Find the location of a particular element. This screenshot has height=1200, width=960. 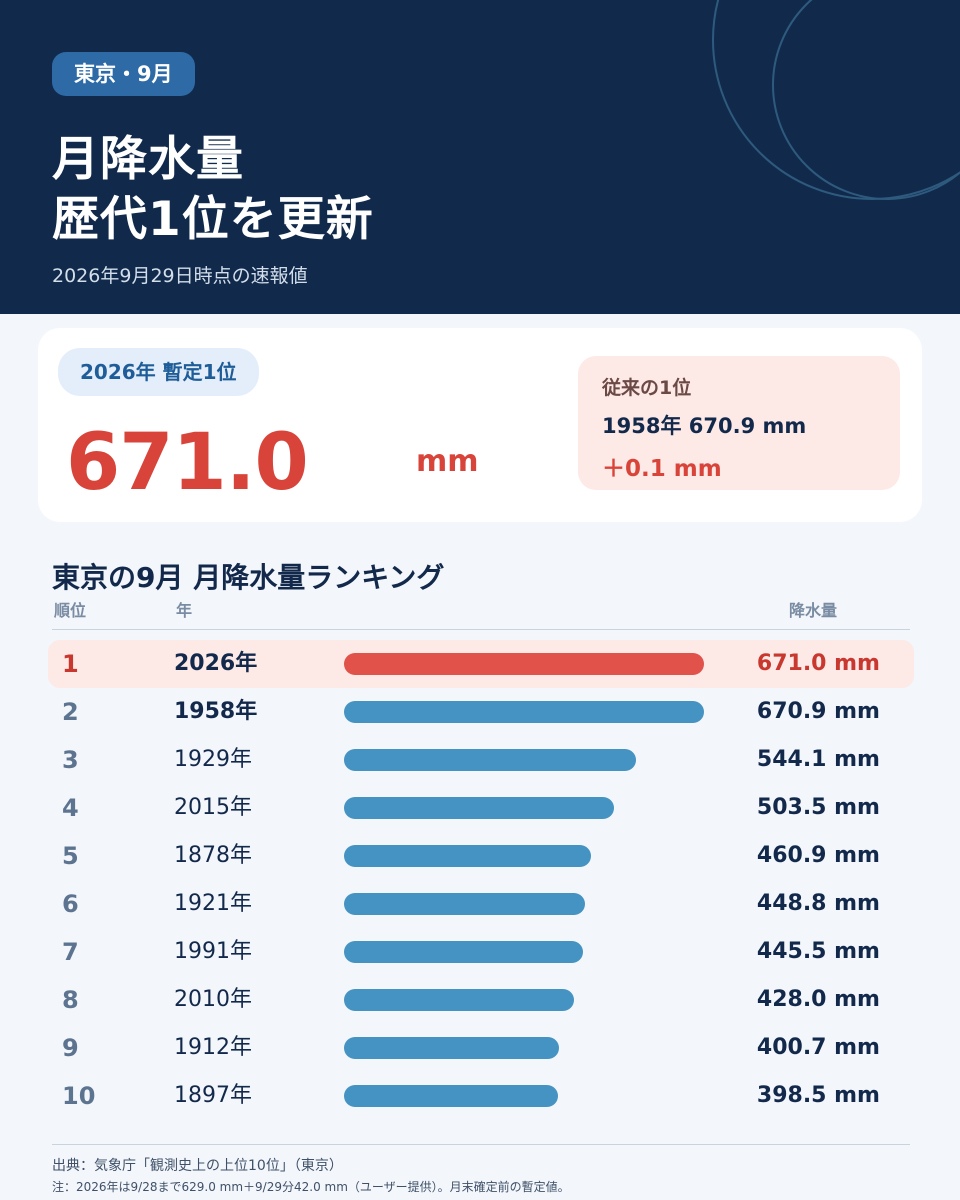

ranking-row: 10 1897年 398.5 mm is located at coordinates (481, 1096).